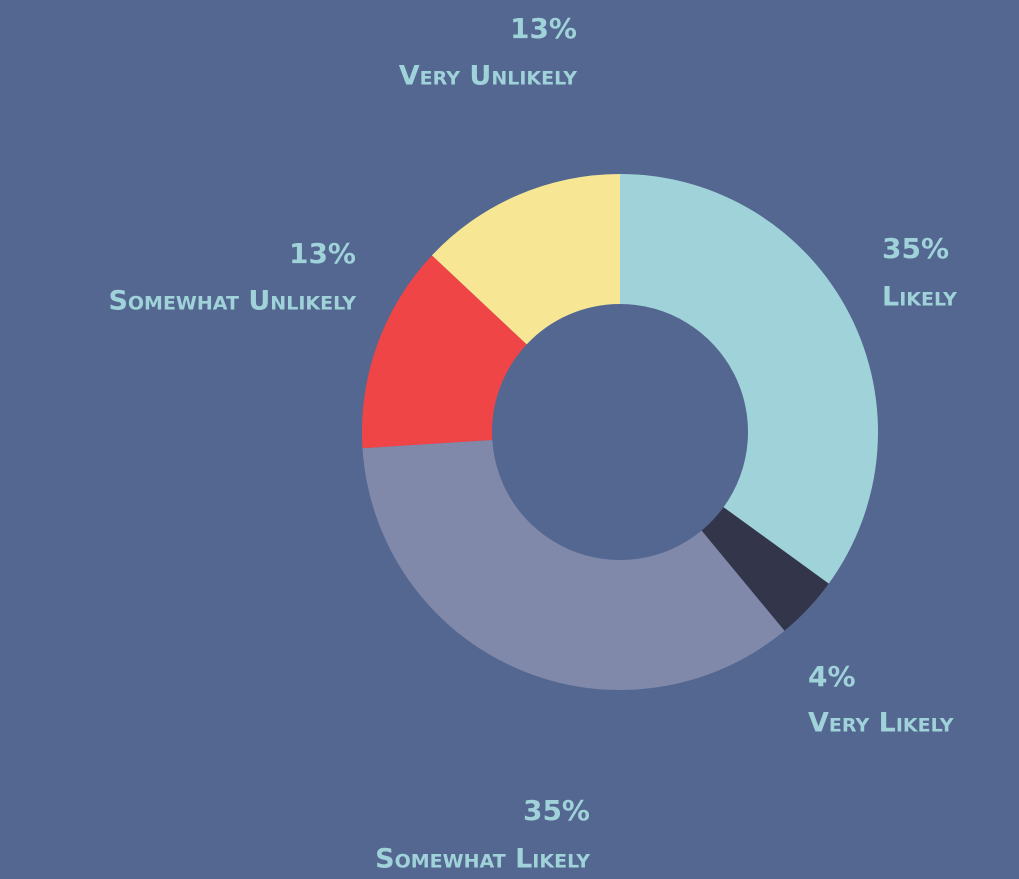  I want to click on slice-category-label: Very Unlikely, so click(488, 76).